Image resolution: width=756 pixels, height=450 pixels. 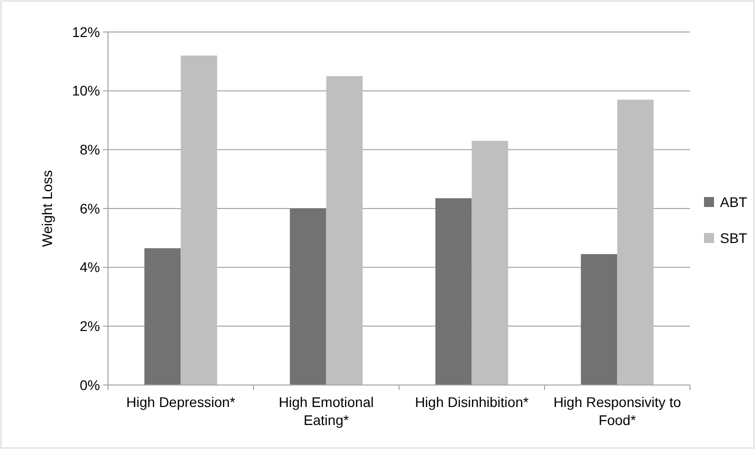 What do you see at coordinates (90, 384) in the screenshot?
I see `y-tick-label: 0%` at bounding box center [90, 384].